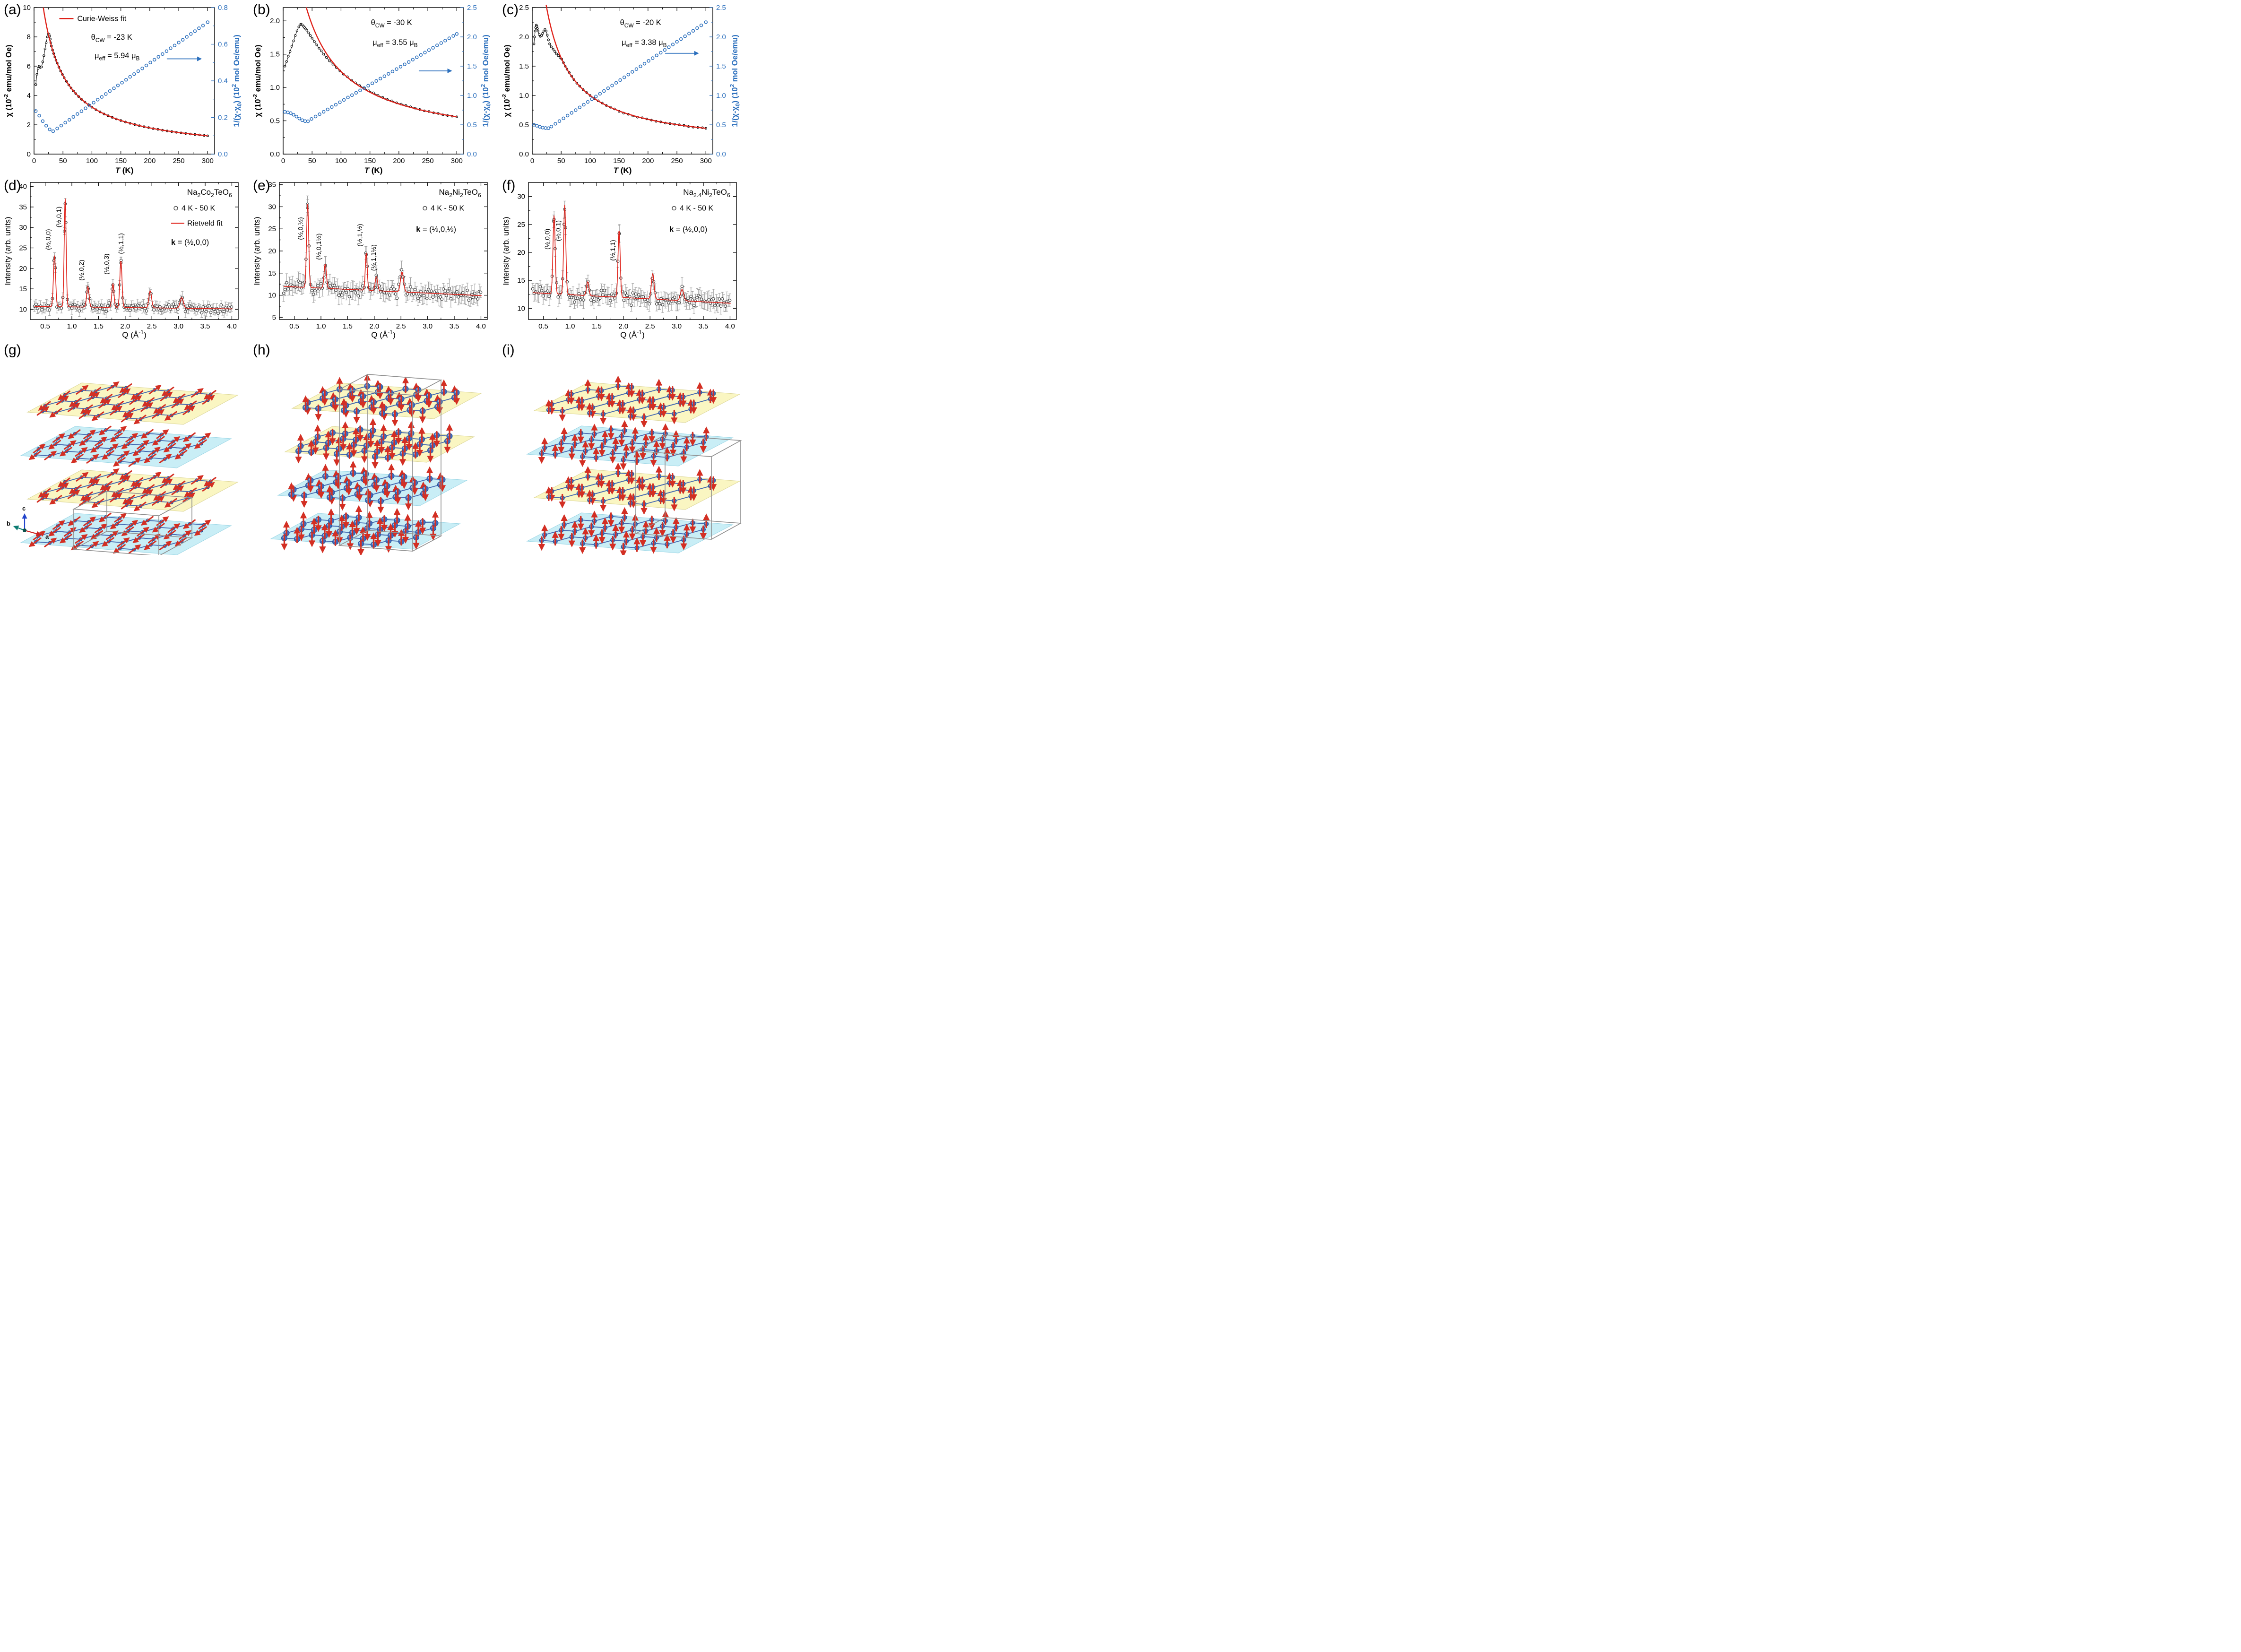  Describe the element at coordinates (294, 326) in the screenshot. I see `x-tick-label: 0.5` at that location.